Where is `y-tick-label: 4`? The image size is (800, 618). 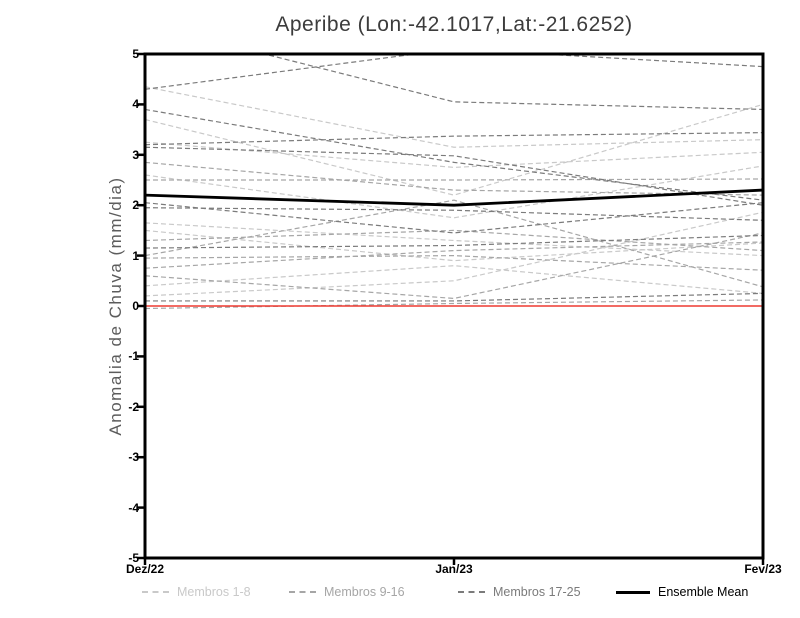 y-tick-label: 4 is located at coordinates (135, 104).